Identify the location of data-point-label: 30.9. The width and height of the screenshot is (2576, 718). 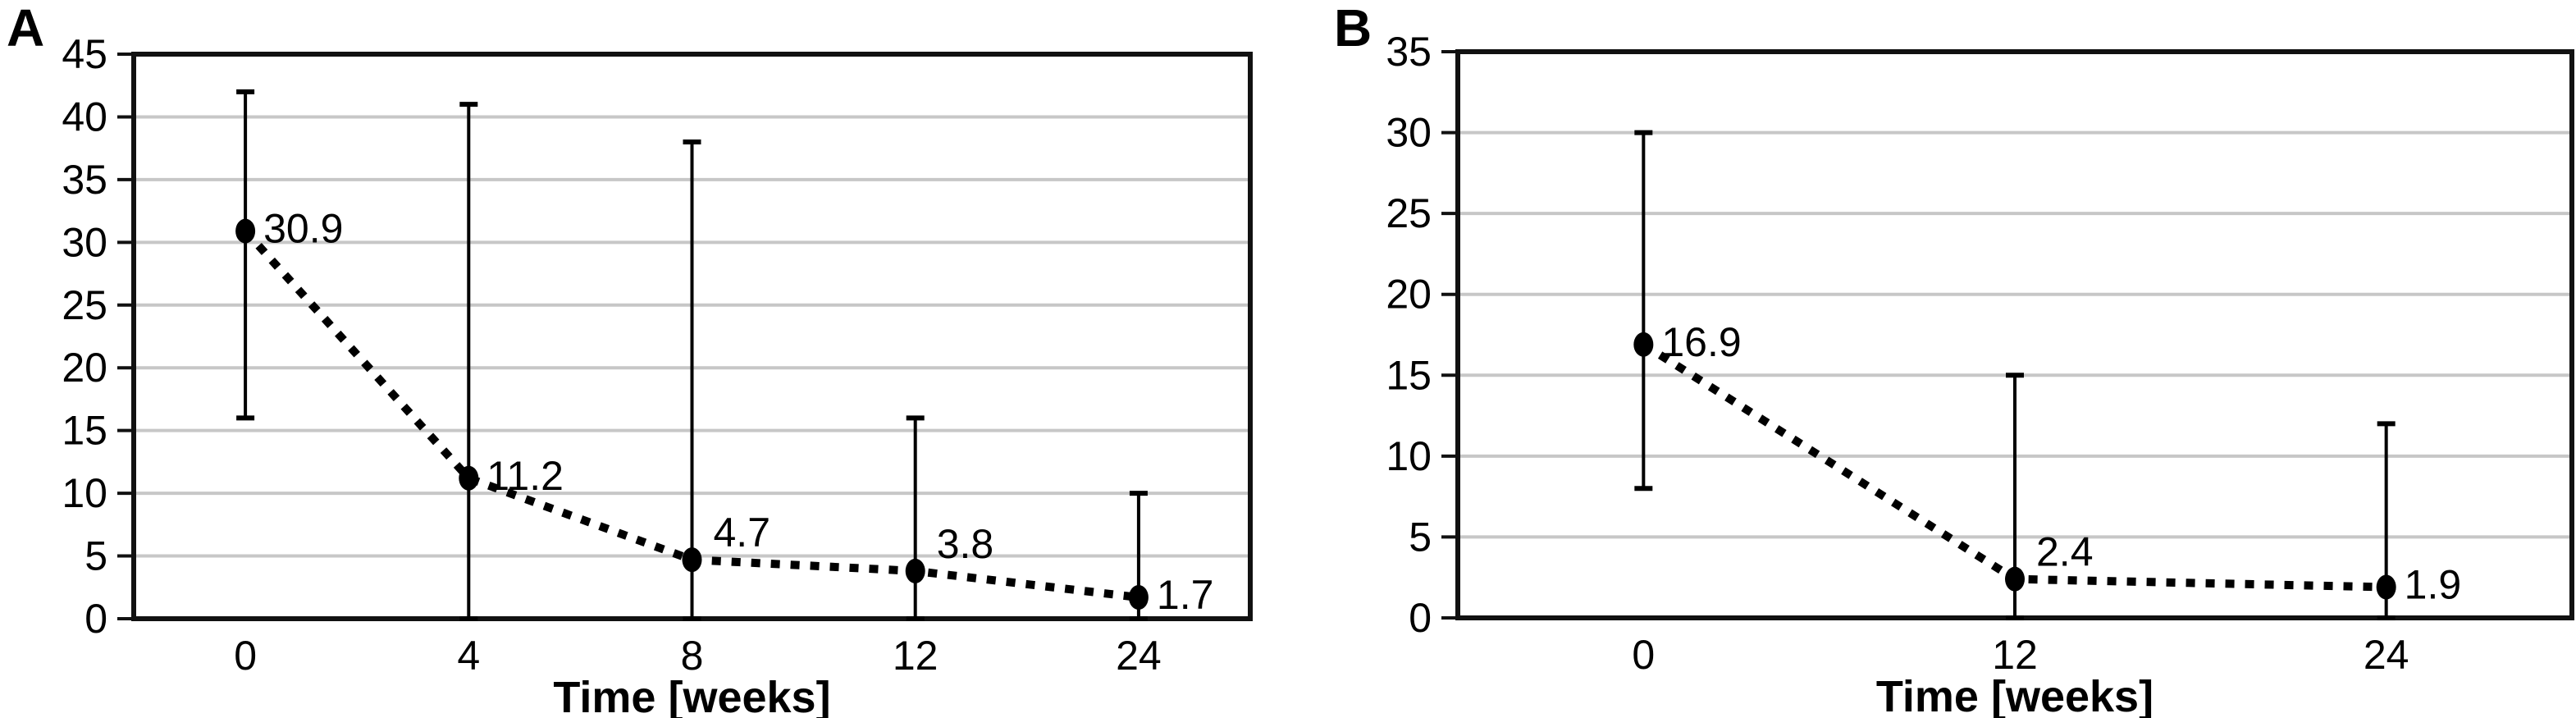
(303, 229).